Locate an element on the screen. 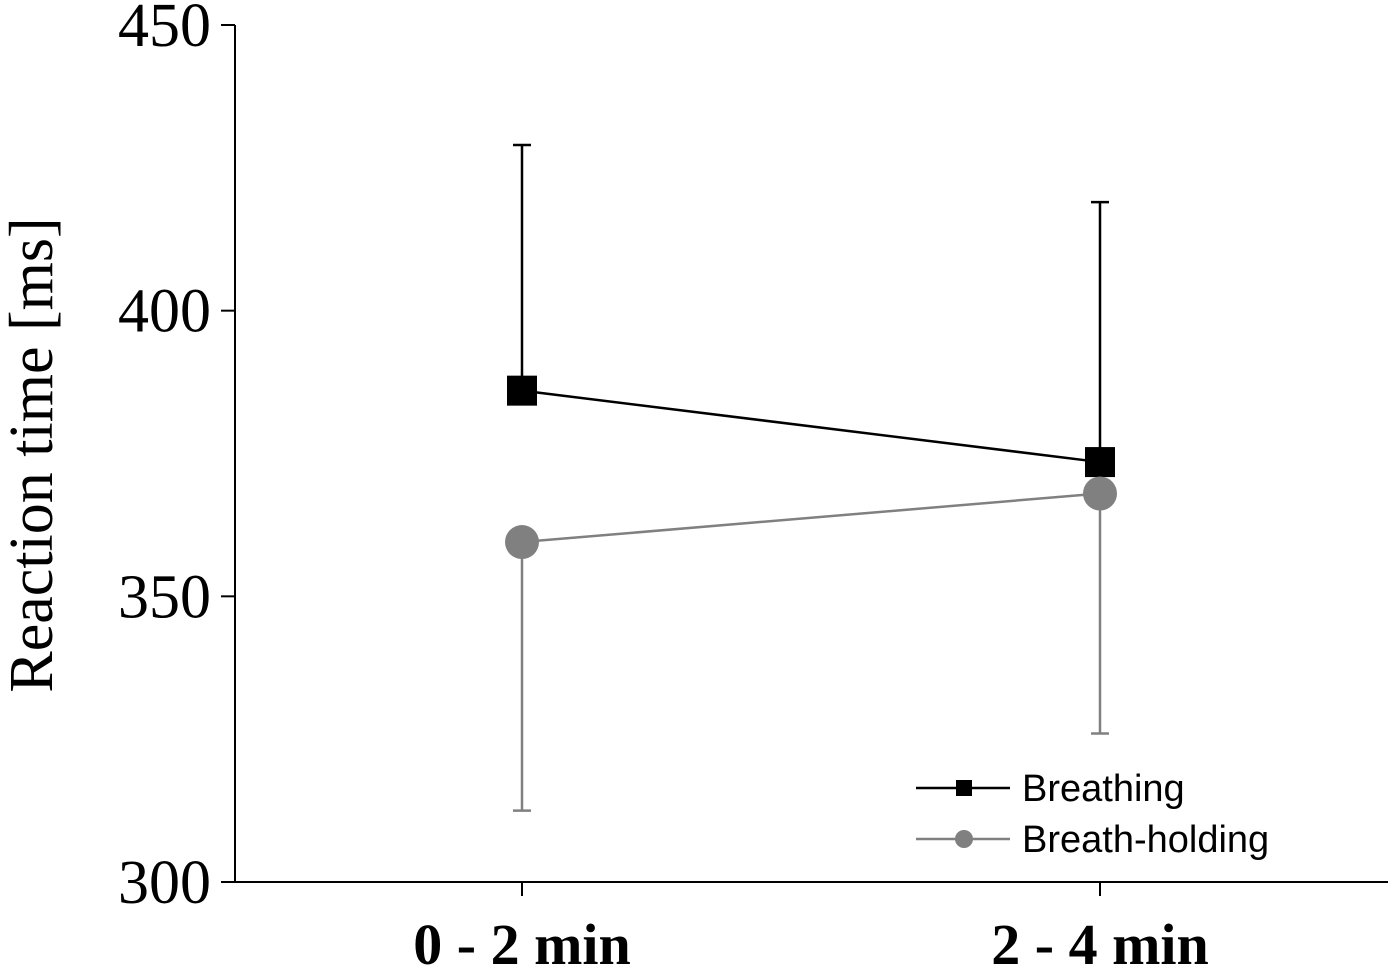 Image resolution: width=1392 pixels, height=969 pixels. y-tick-label: 350 is located at coordinates (164, 597).